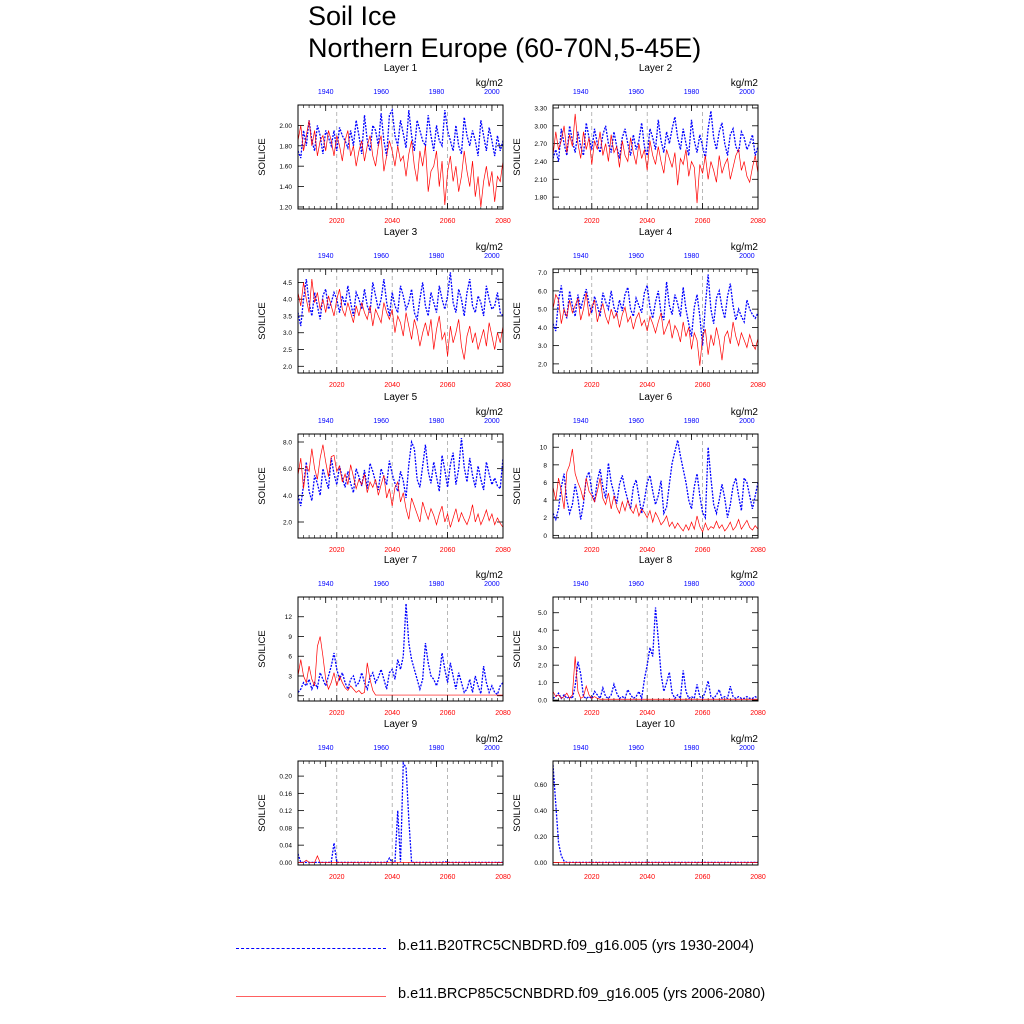 The image size is (1024, 1024). I want to click on y-tick-label: 4.5, so click(287, 283).